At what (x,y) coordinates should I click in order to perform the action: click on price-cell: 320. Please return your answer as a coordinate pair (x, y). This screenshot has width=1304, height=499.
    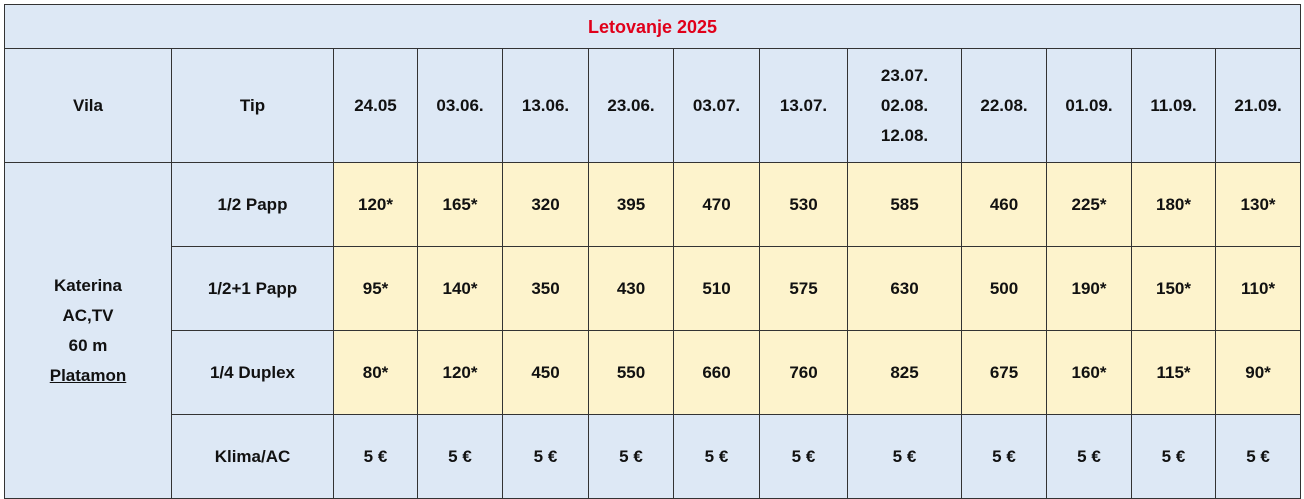
    Looking at the image, I should click on (545, 204).